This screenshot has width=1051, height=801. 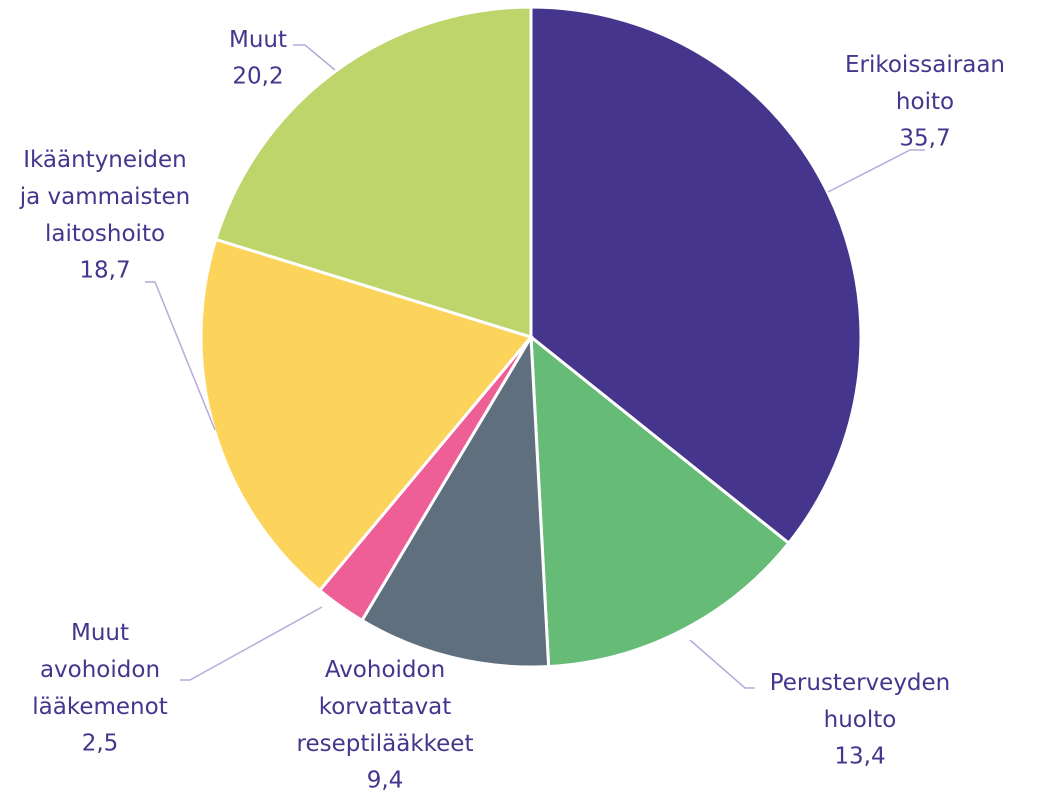 What do you see at coordinates (257, 77) in the screenshot?
I see `value-label: 20,2` at bounding box center [257, 77].